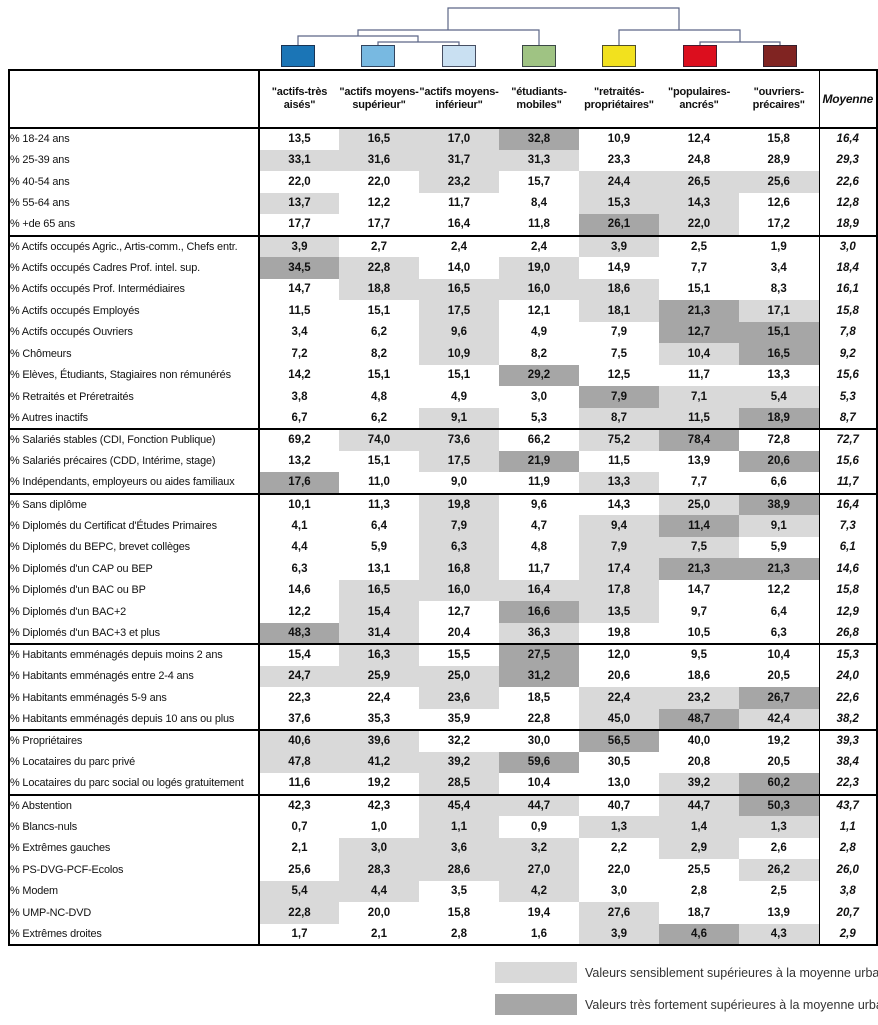  I want to click on mean-cell: 3,0, so click(847, 245).